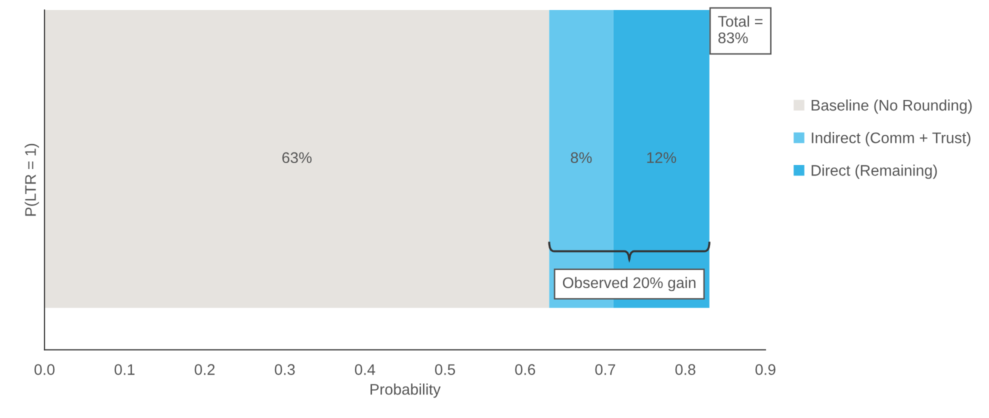  Describe the element at coordinates (204, 369) in the screenshot. I see `x-tick-label: 0.2` at that location.